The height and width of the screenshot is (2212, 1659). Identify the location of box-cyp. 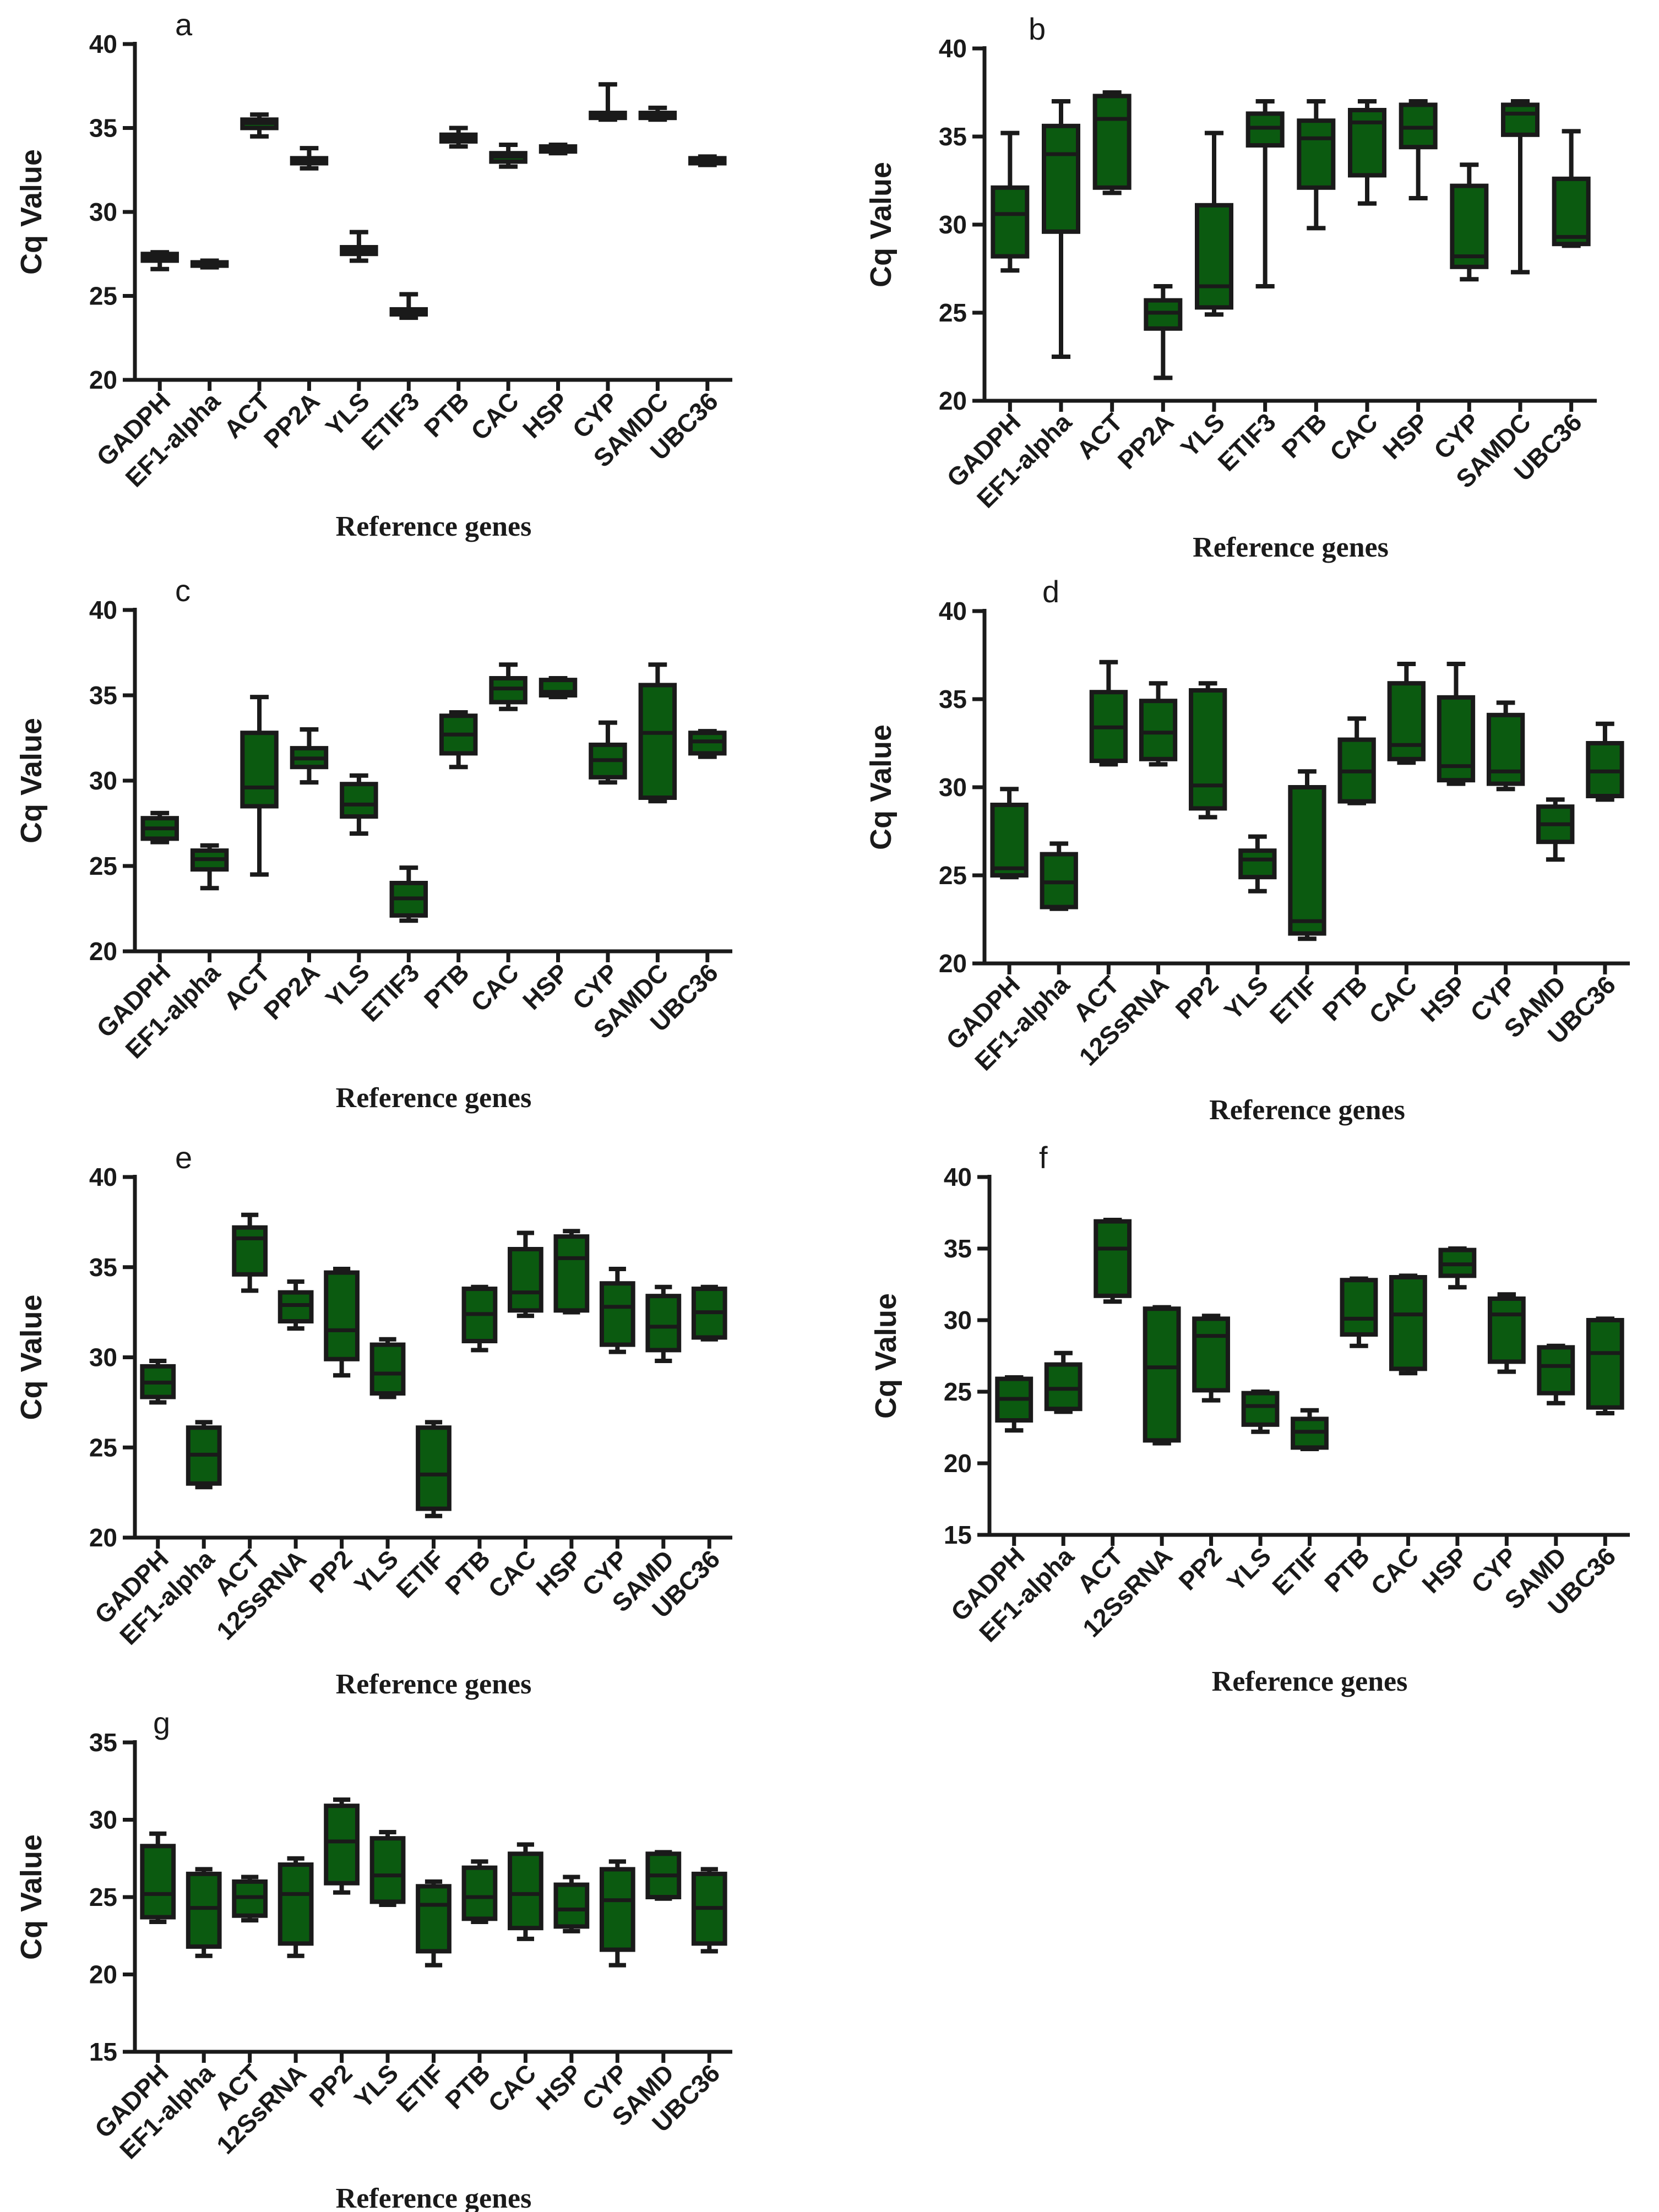
(1505, 746).